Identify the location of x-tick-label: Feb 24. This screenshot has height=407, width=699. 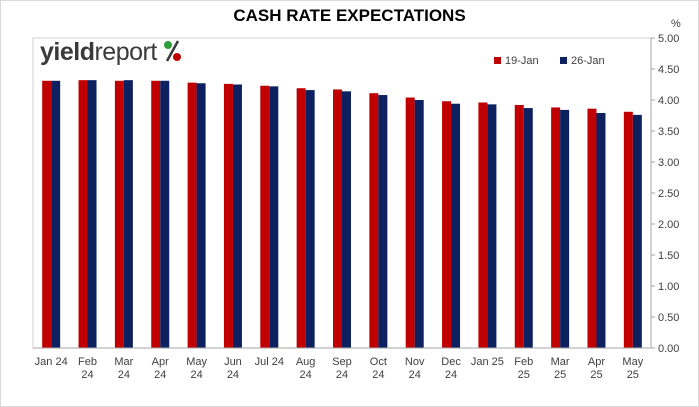
(87, 368).